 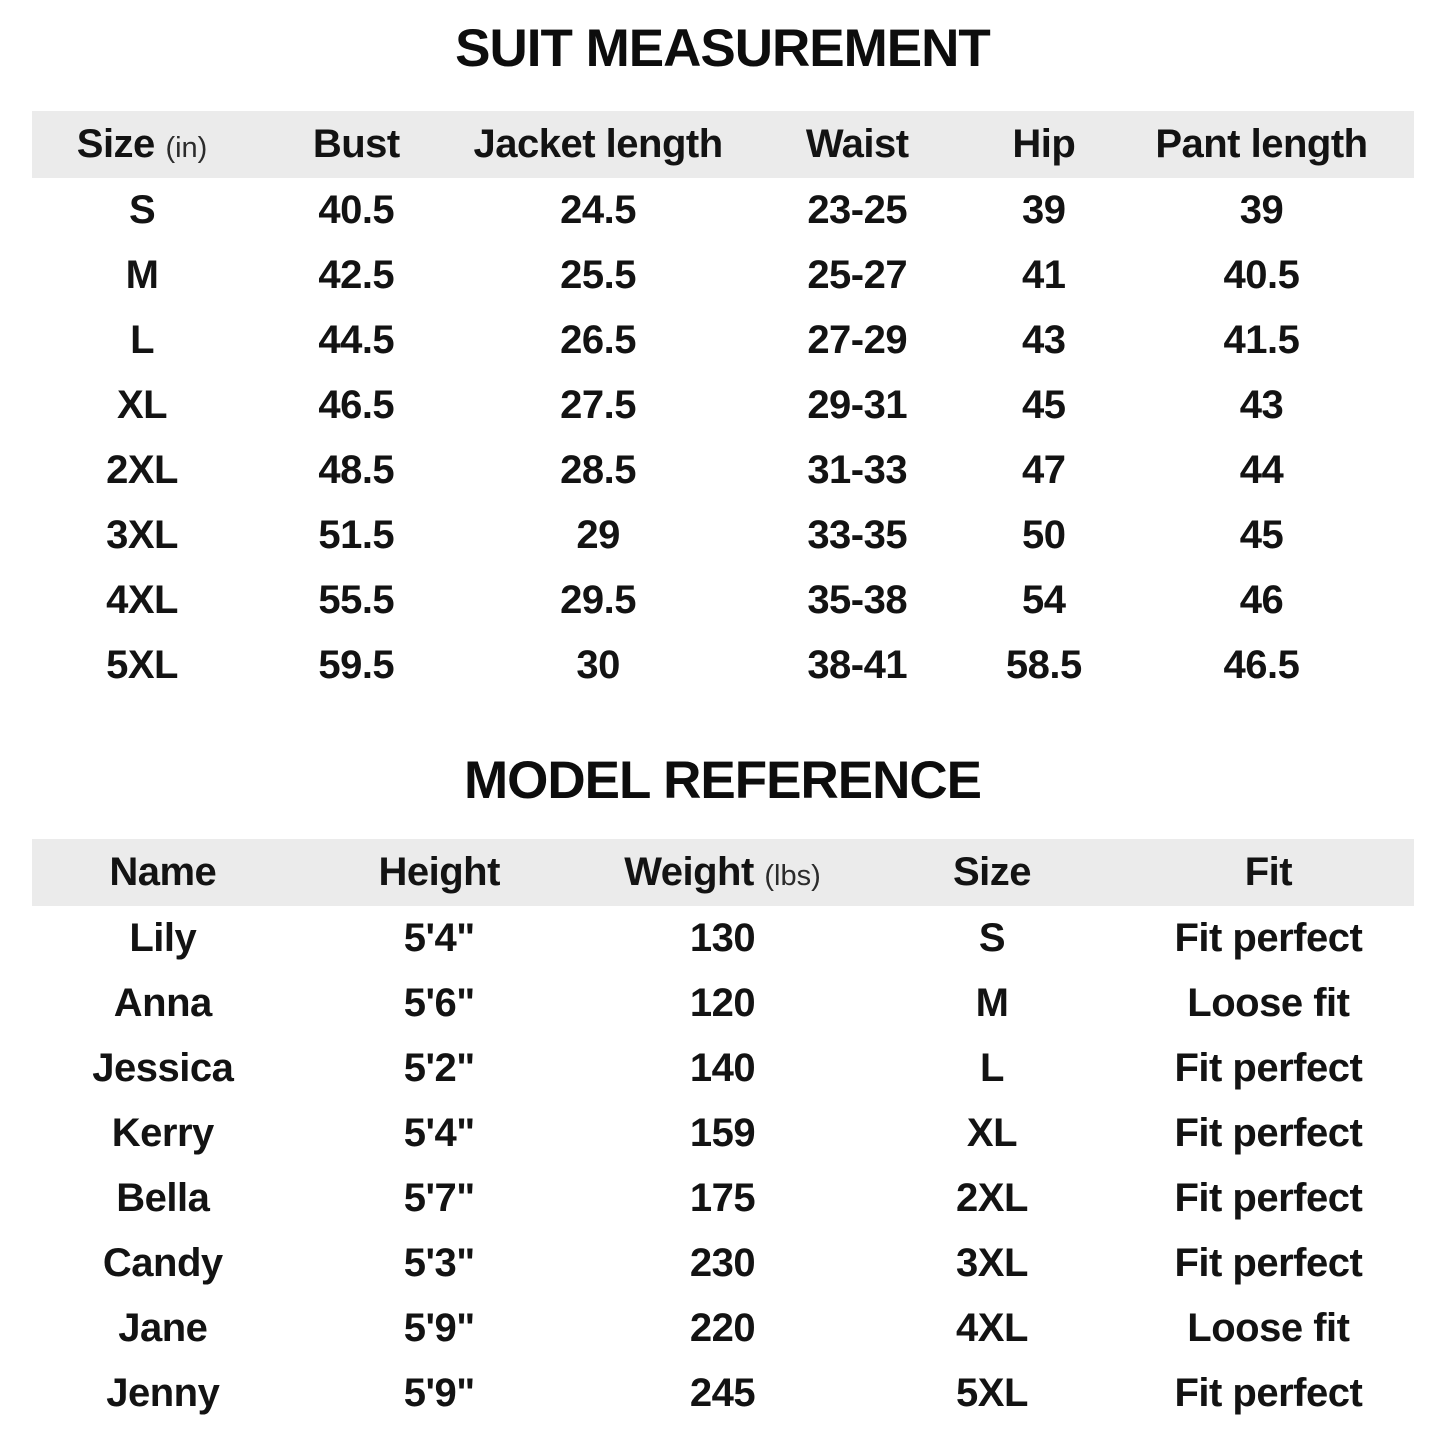 What do you see at coordinates (598, 405) in the screenshot?
I see `jacket-length-cell: 27.5` at bounding box center [598, 405].